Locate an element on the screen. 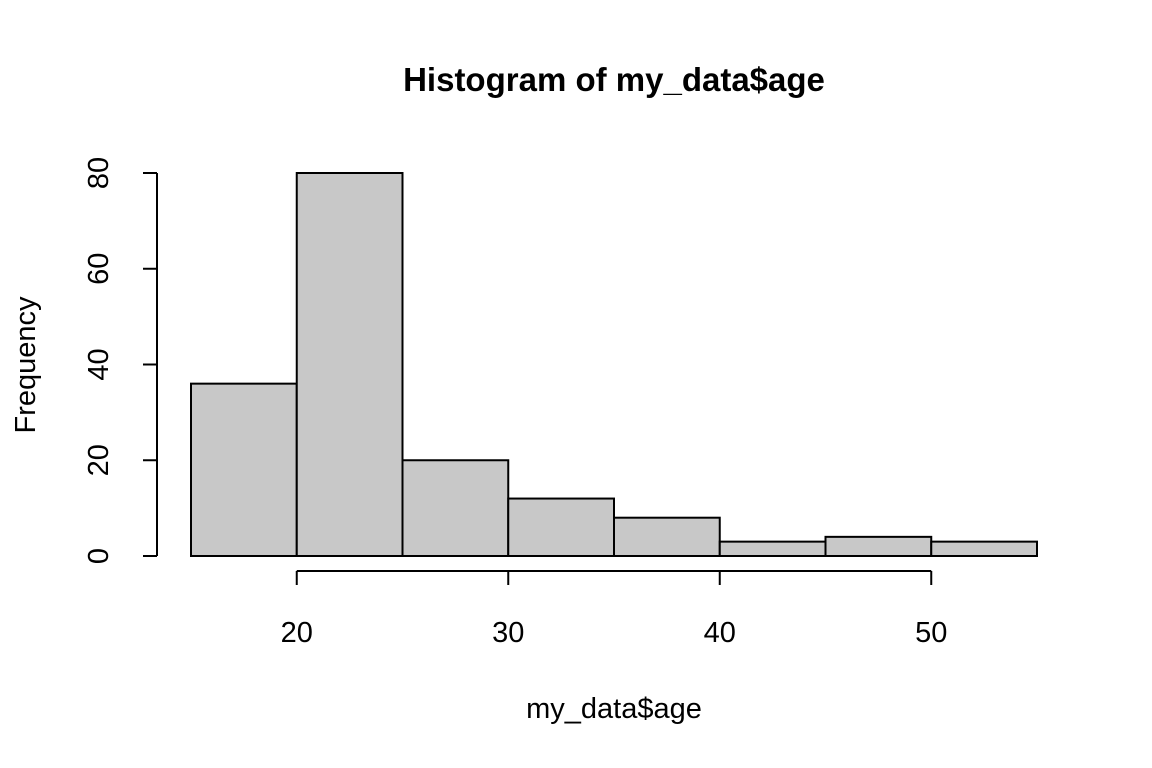 Image resolution: width=1152 pixels, height=768 pixels. x-tick-label: 30 is located at coordinates (508, 633).